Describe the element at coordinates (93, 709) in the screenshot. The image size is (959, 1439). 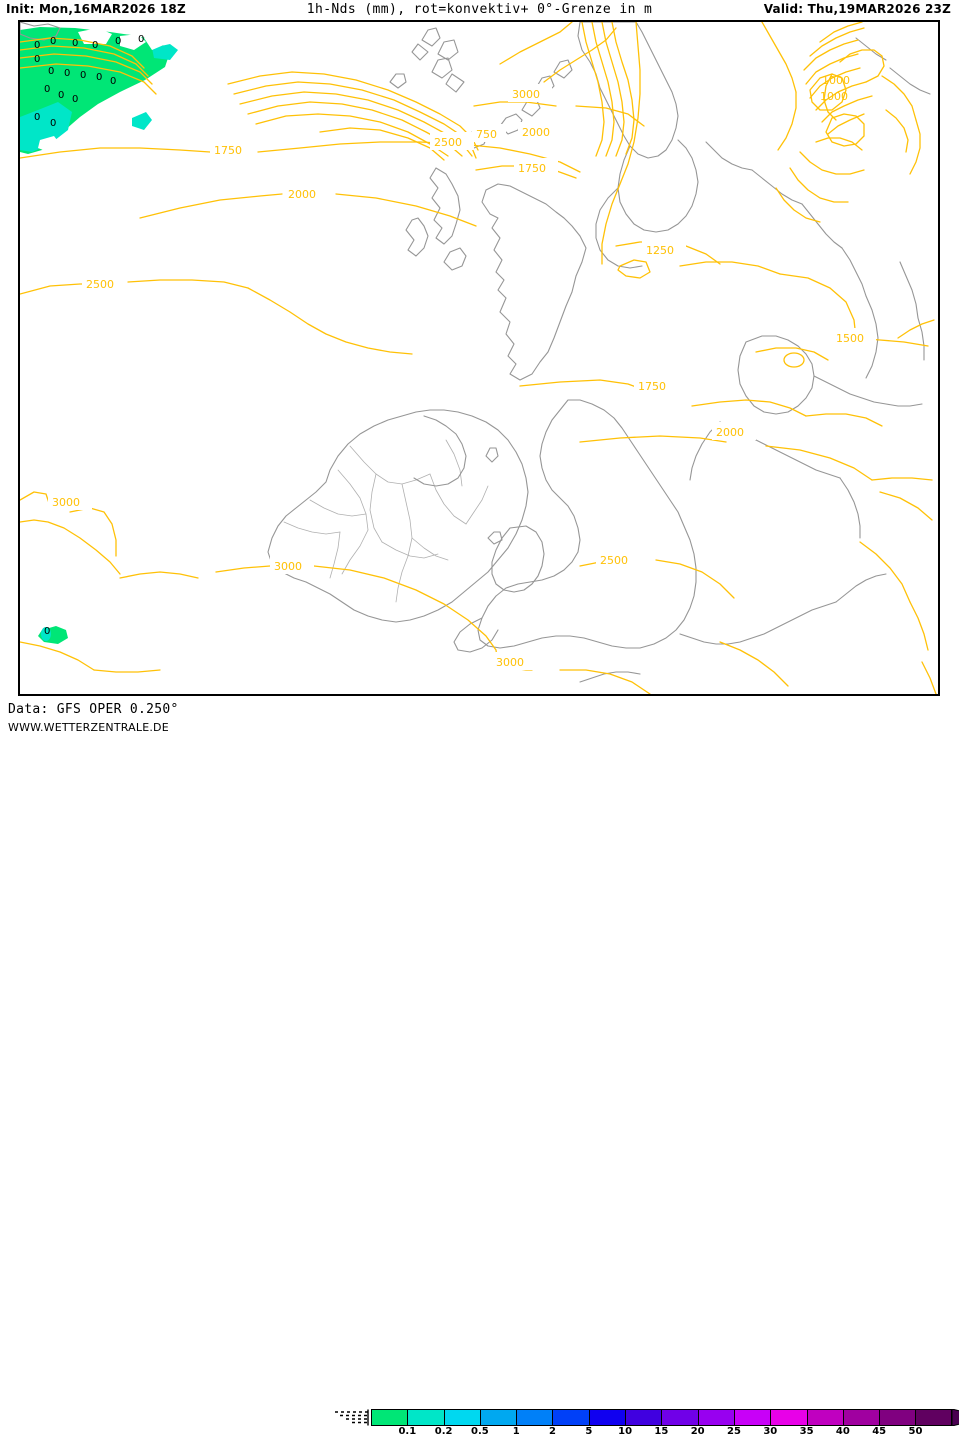
I see `data-source-label: Data: GFS OPER 0.250°` at that location.